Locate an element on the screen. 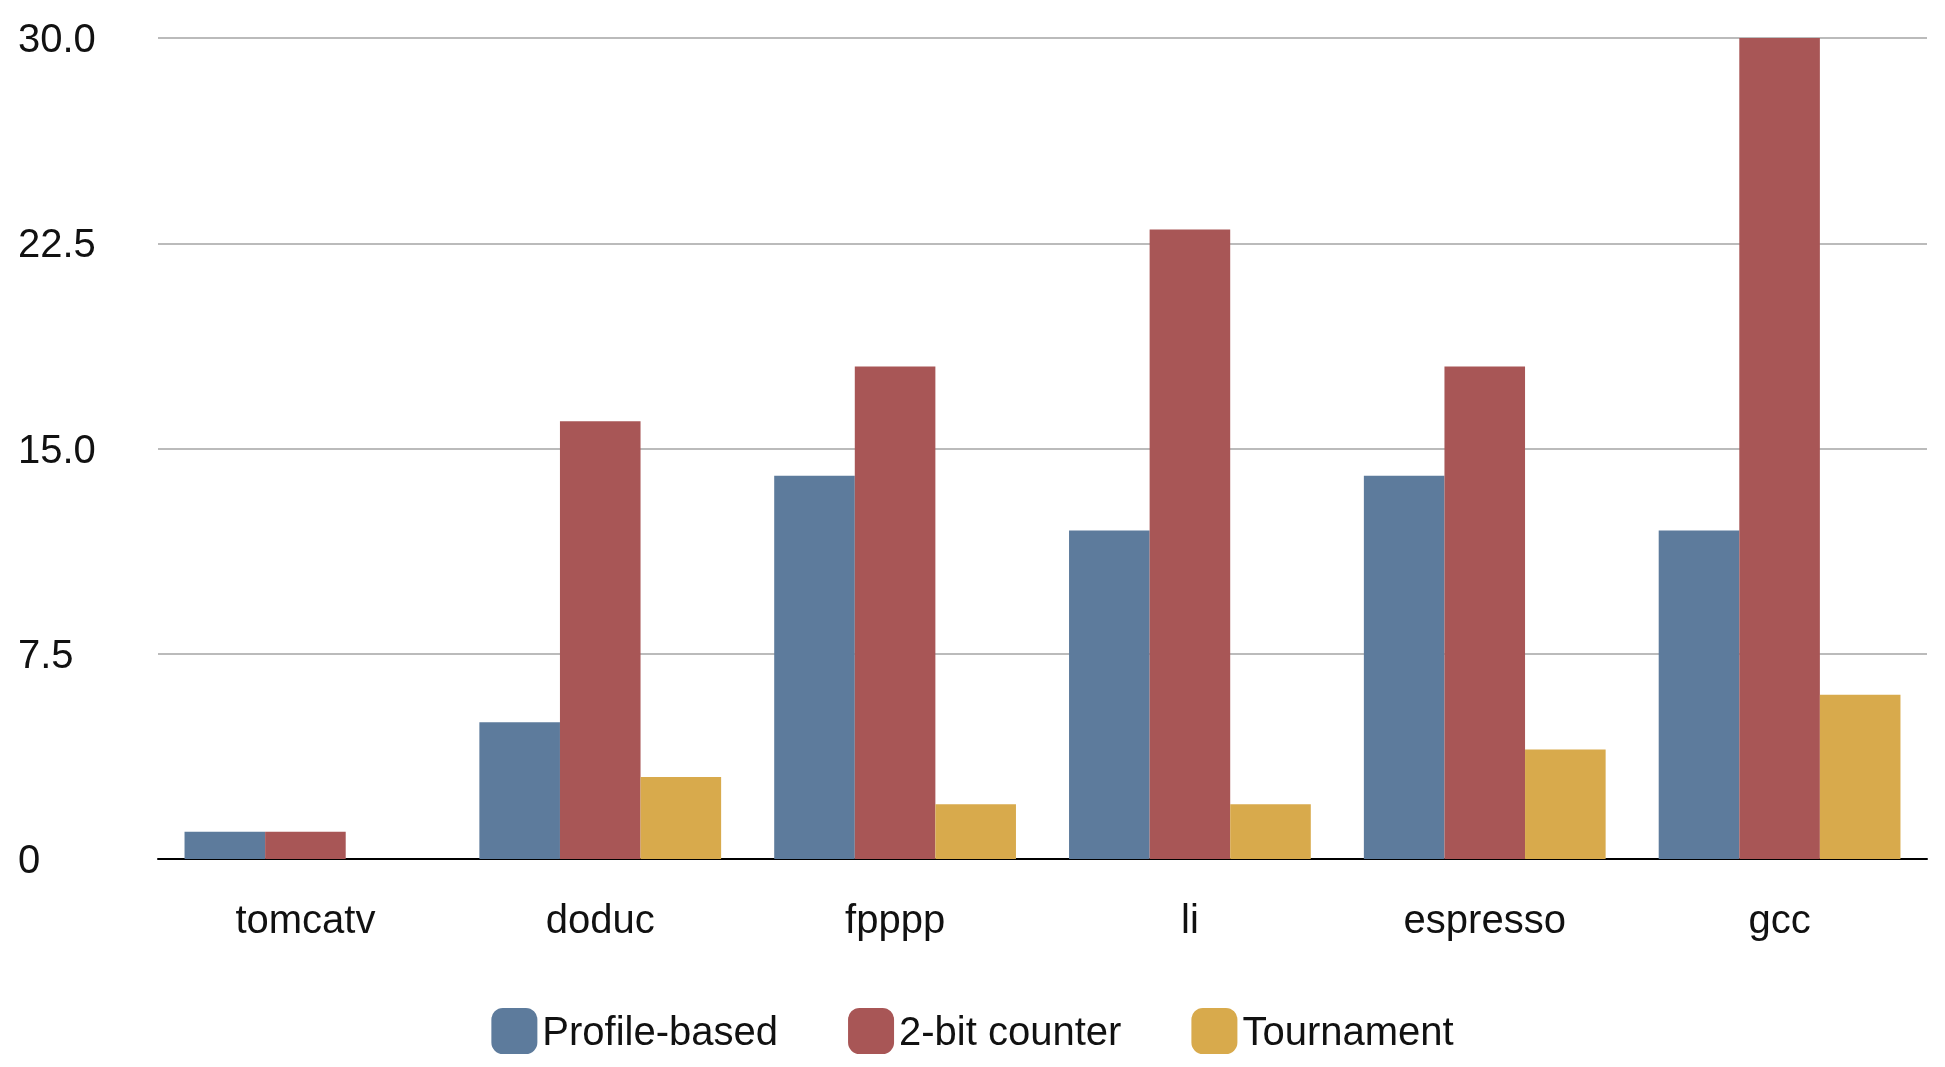 The height and width of the screenshot is (1067, 1945). x-tick-label: fpppp is located at coordinates (895, 919).